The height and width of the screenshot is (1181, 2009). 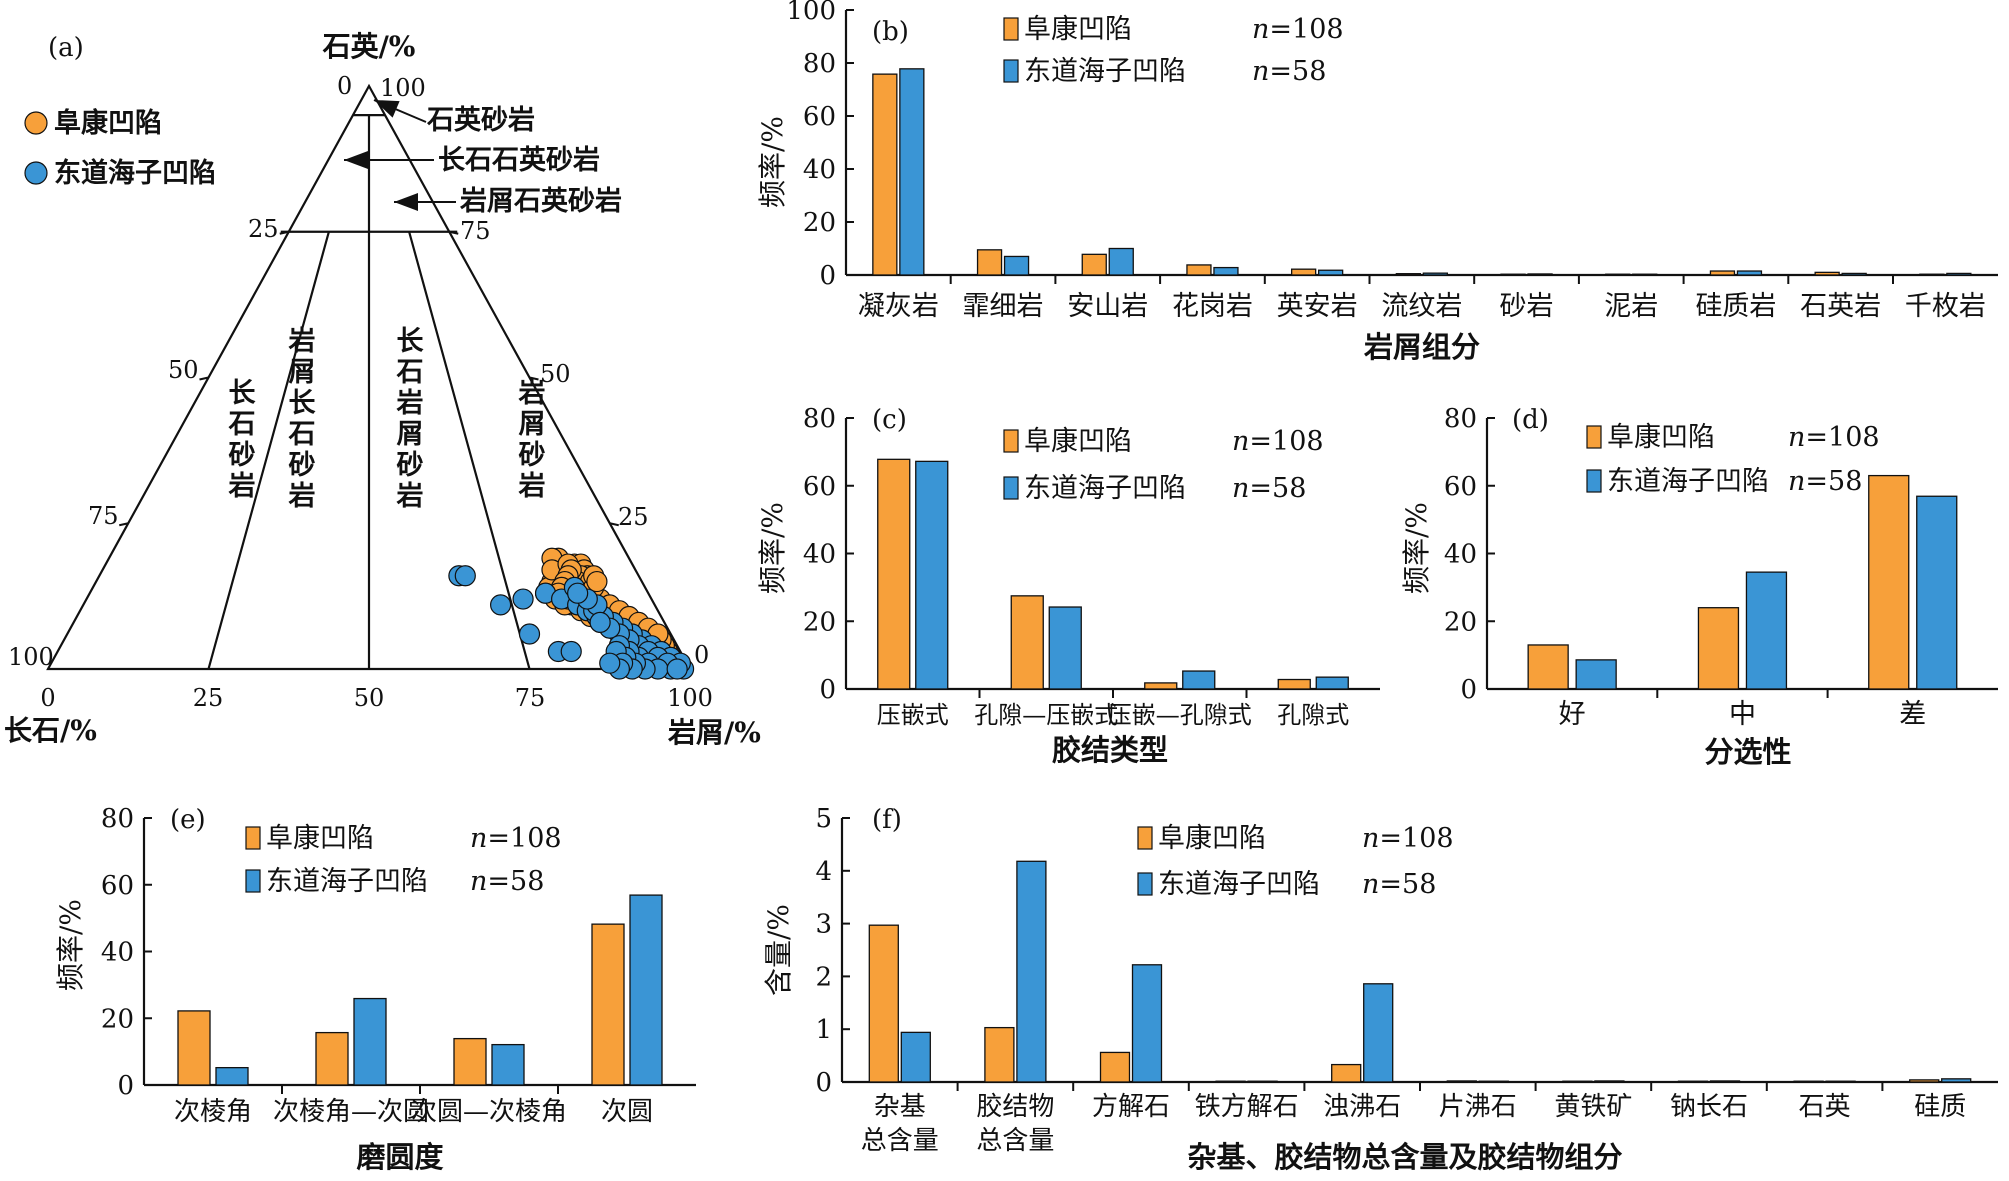 I want to click on field-label-feldspathic_litharenite: 长, so click(x=411, y=341).